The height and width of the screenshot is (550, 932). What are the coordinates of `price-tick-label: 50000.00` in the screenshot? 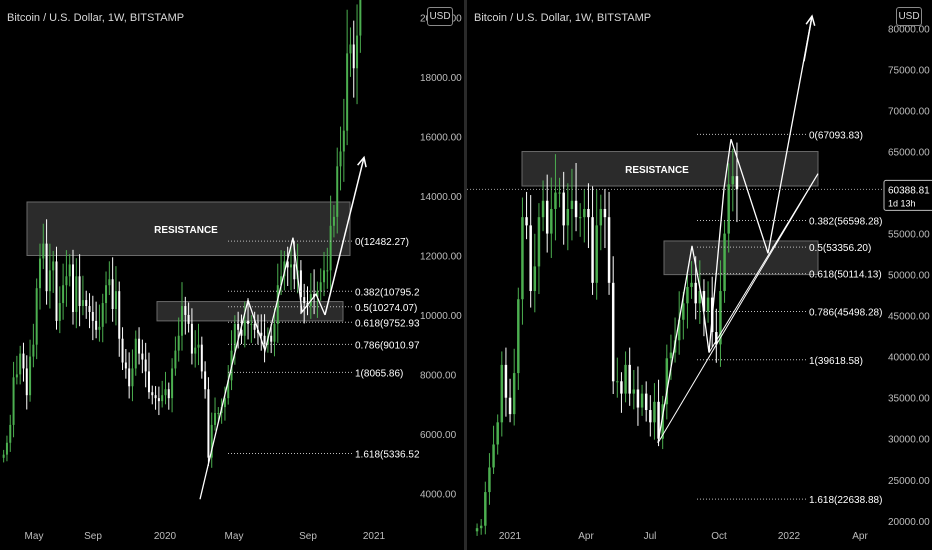 It's located at (909, 276).